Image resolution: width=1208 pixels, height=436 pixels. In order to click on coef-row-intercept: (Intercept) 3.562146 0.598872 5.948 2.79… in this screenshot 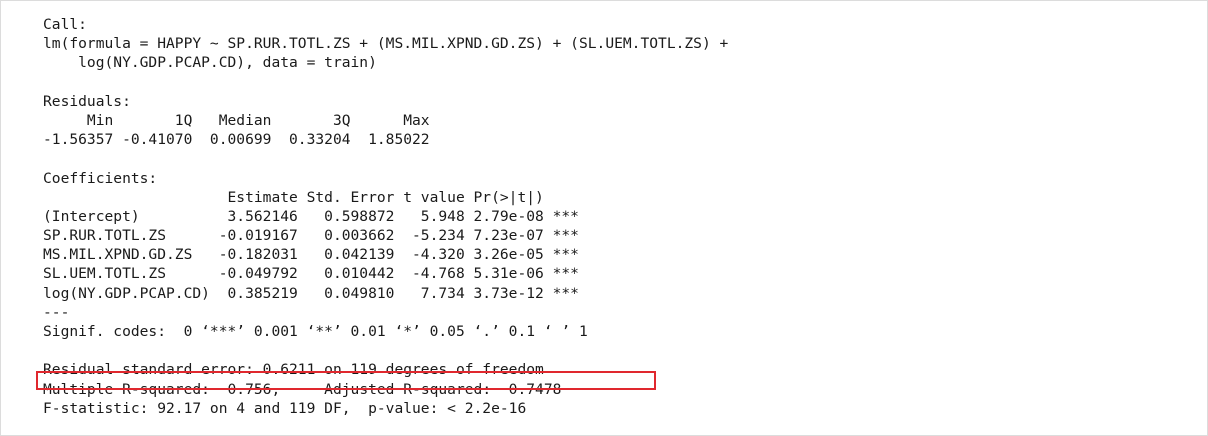, I will do `click(311, 216)`.